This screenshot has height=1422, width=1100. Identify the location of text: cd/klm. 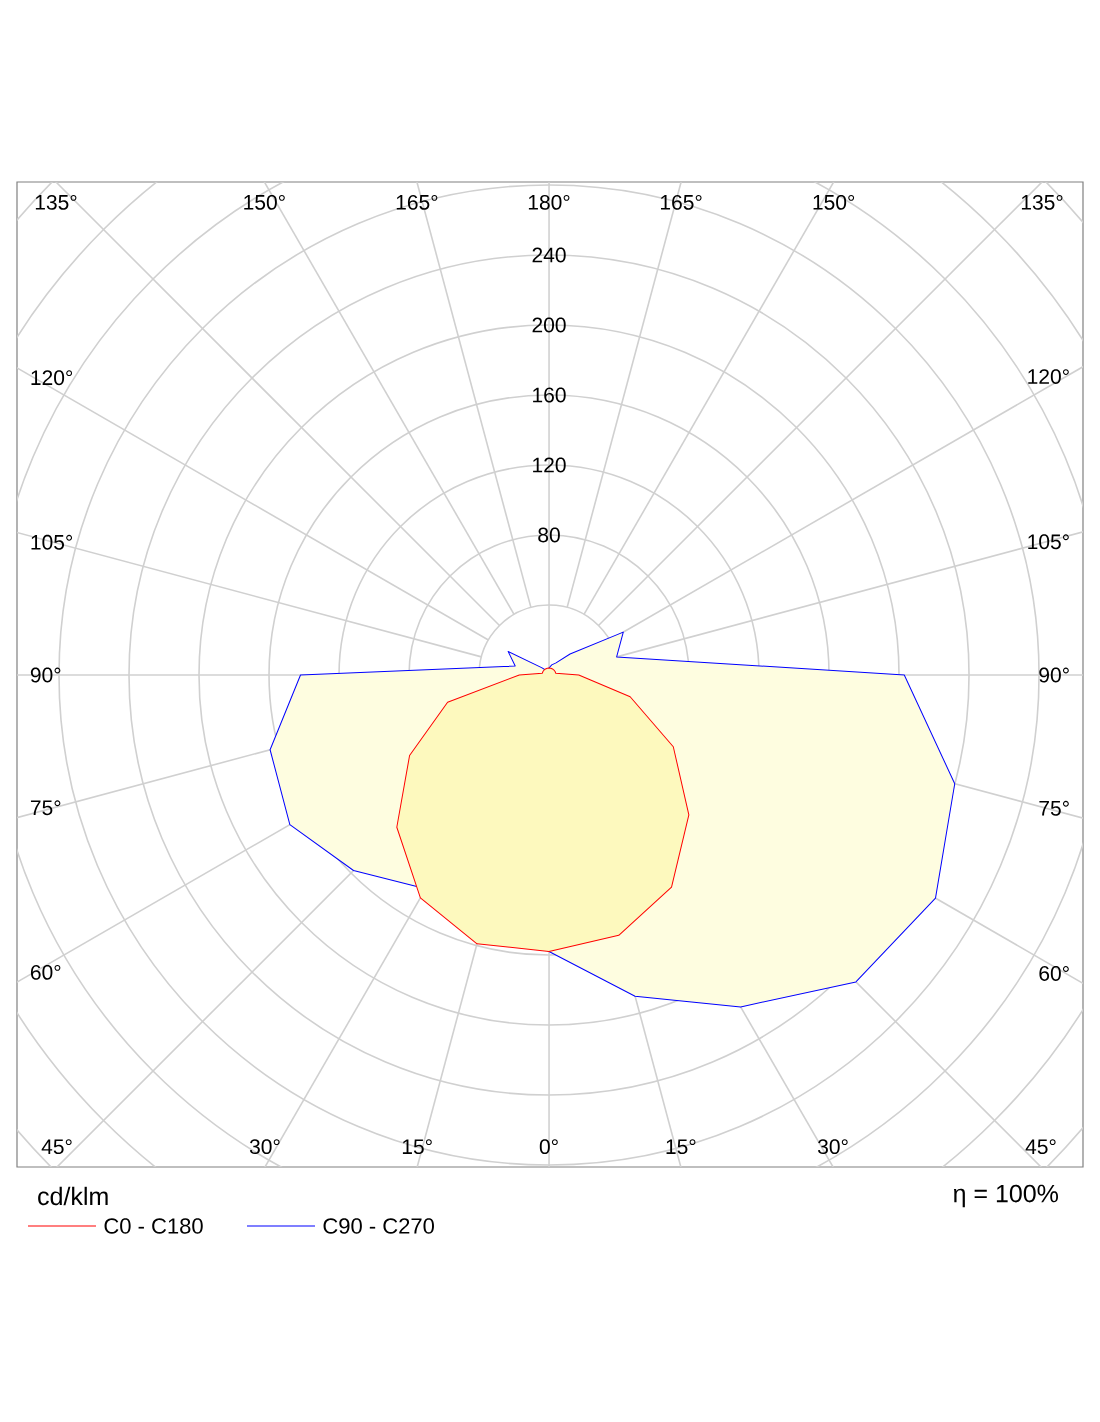
(73, 1196).